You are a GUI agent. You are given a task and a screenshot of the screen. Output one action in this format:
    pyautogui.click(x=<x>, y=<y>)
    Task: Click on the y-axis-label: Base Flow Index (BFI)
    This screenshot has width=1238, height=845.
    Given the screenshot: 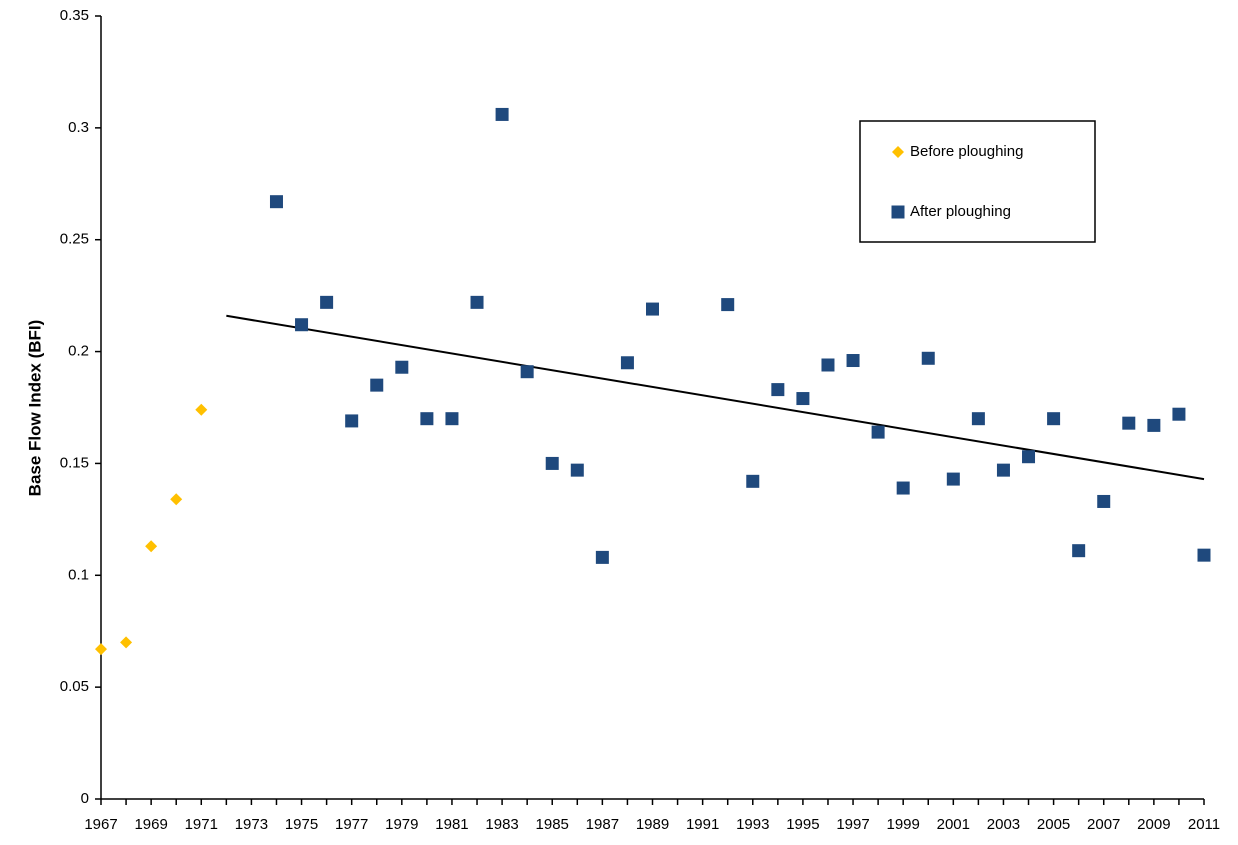 What is the action you would take?
    pyautogui.click(x=34, y=408)
    